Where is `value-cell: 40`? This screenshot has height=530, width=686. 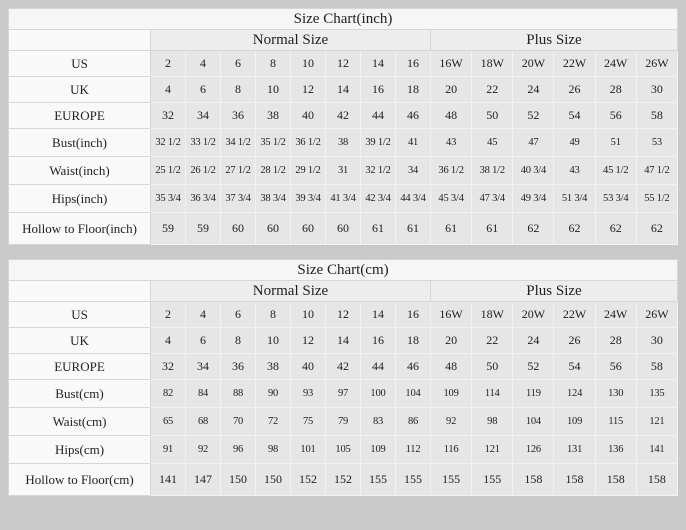
value-cell: 40 is located at coordinates (308, 115).